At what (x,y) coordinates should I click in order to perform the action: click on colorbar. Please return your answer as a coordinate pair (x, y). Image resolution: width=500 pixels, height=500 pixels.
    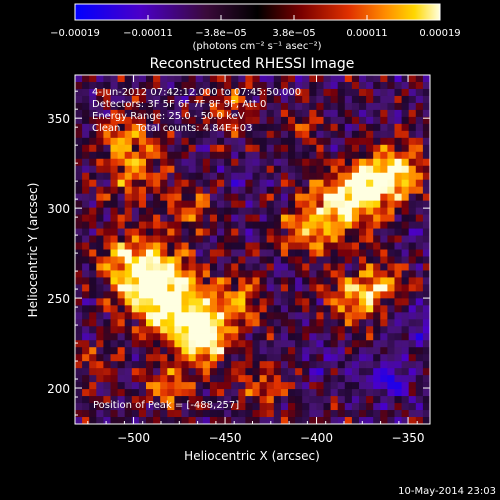
    Looking at the image, I should click on (257, 12).